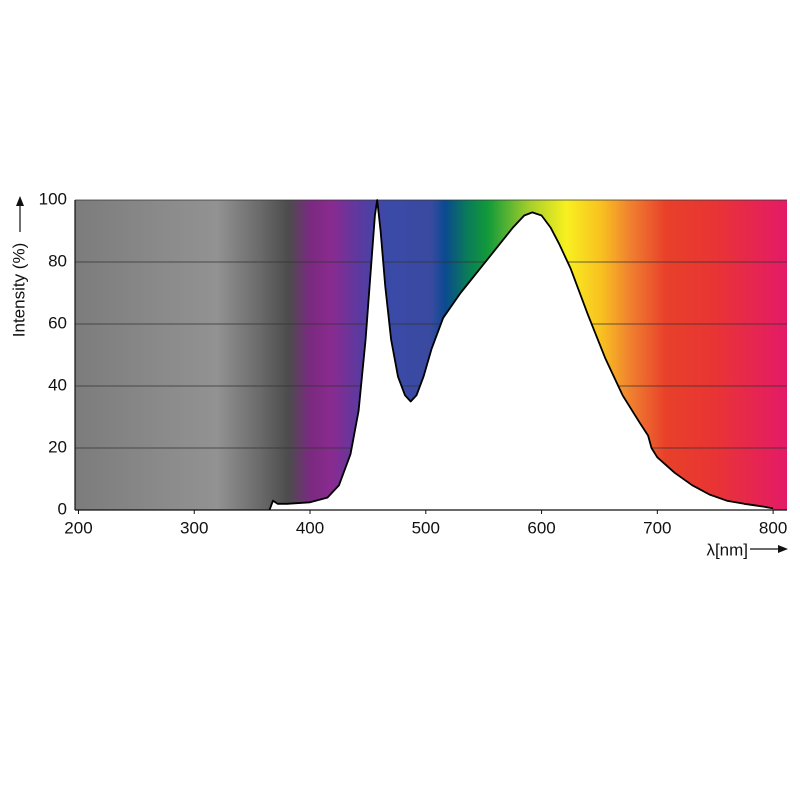  What do you see at coordinates (773, 527) in the screenshot?
I see `x-tick-label: 800` at bounding box center [773, 527].